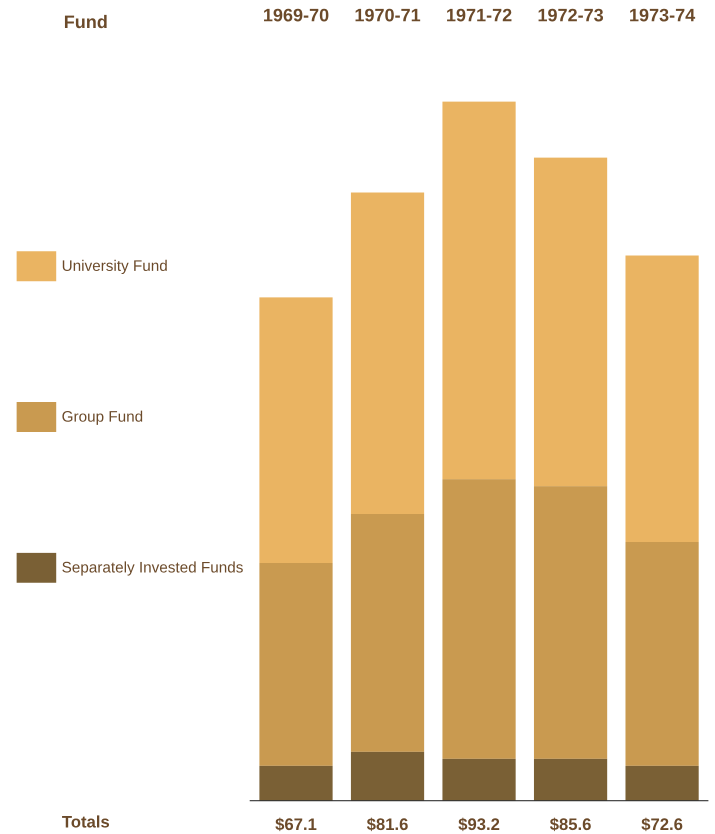 This screenshot has height=834, width=715. What do you see at coordinates (295, 825) in the screenshot?
I see `text: $67.1` at bounding box center [295, 825].